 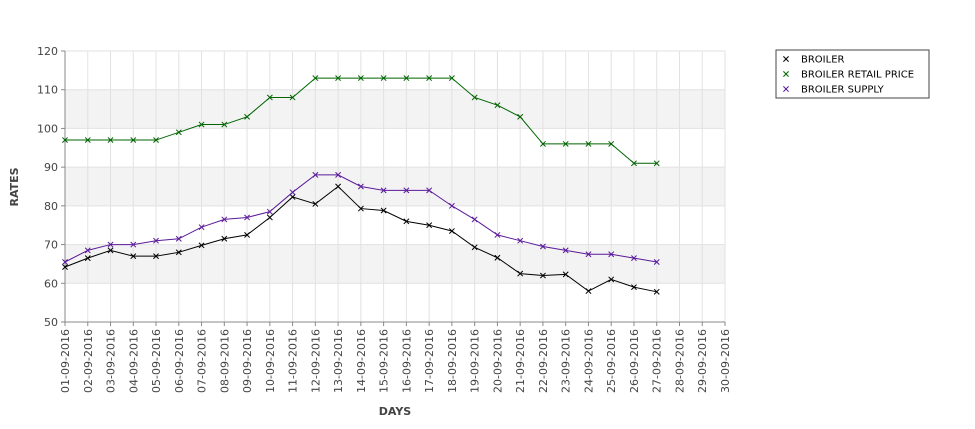 What do you see at coordinates (51, 167) in the screenshot?
I see `y-tick-label: 90` at bounding box center [51, 167].